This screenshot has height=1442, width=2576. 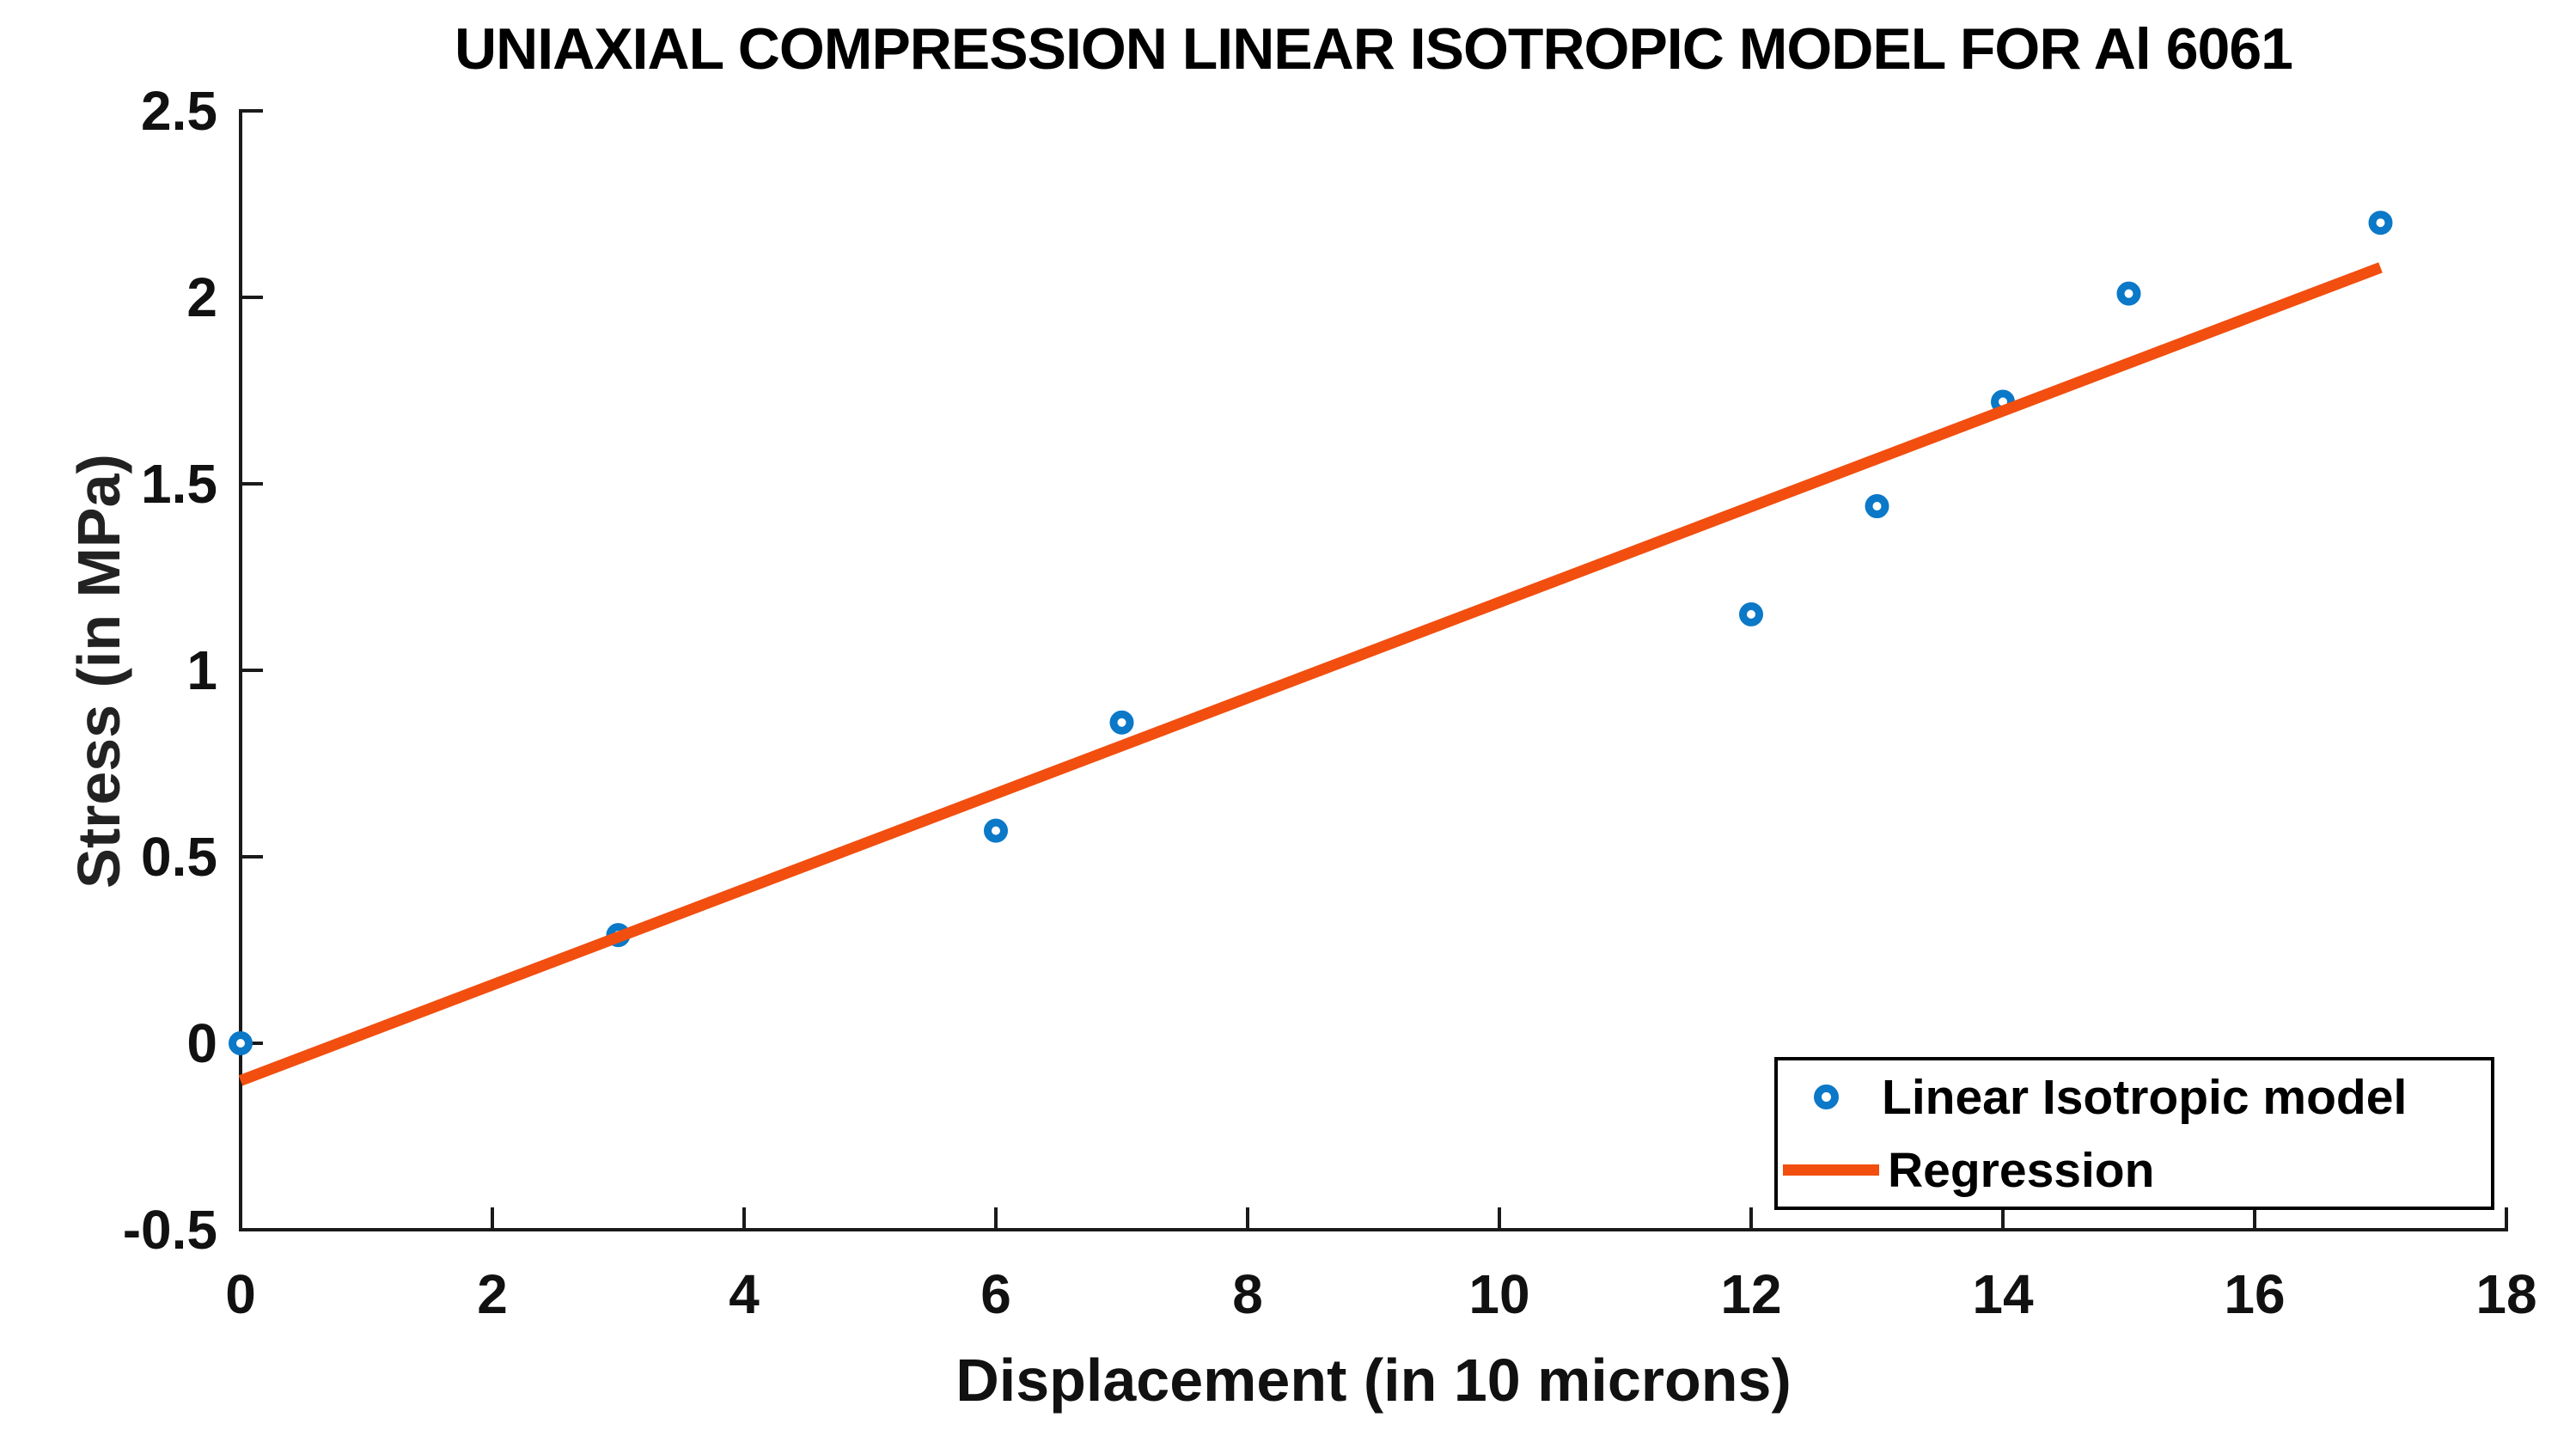 What do you see at coordinates (1750, 1294) in the screenshot?
I see `x-tick-label: 12` at bounding box center [1750, 1294].